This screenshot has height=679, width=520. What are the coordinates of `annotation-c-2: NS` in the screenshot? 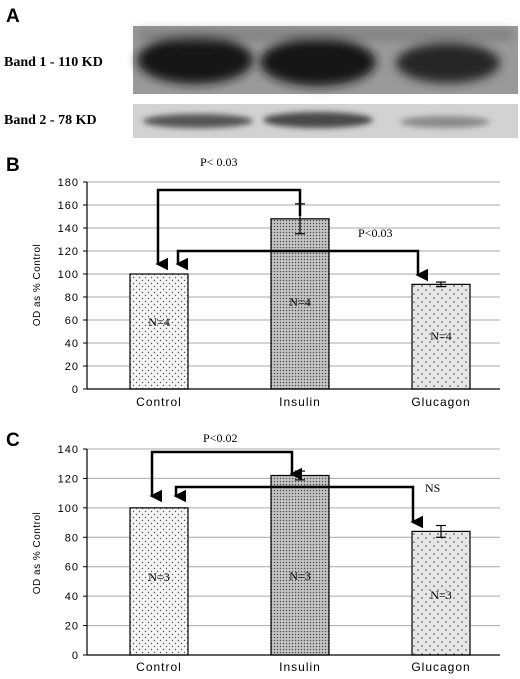 It's located at (432, 488).